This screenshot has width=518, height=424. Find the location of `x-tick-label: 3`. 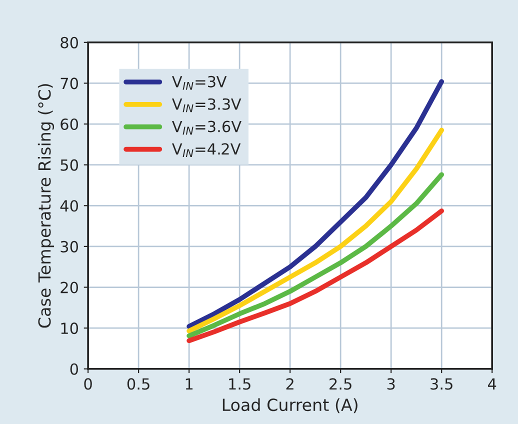

x-tick-label: 3 is located at coordinates (391, 384).